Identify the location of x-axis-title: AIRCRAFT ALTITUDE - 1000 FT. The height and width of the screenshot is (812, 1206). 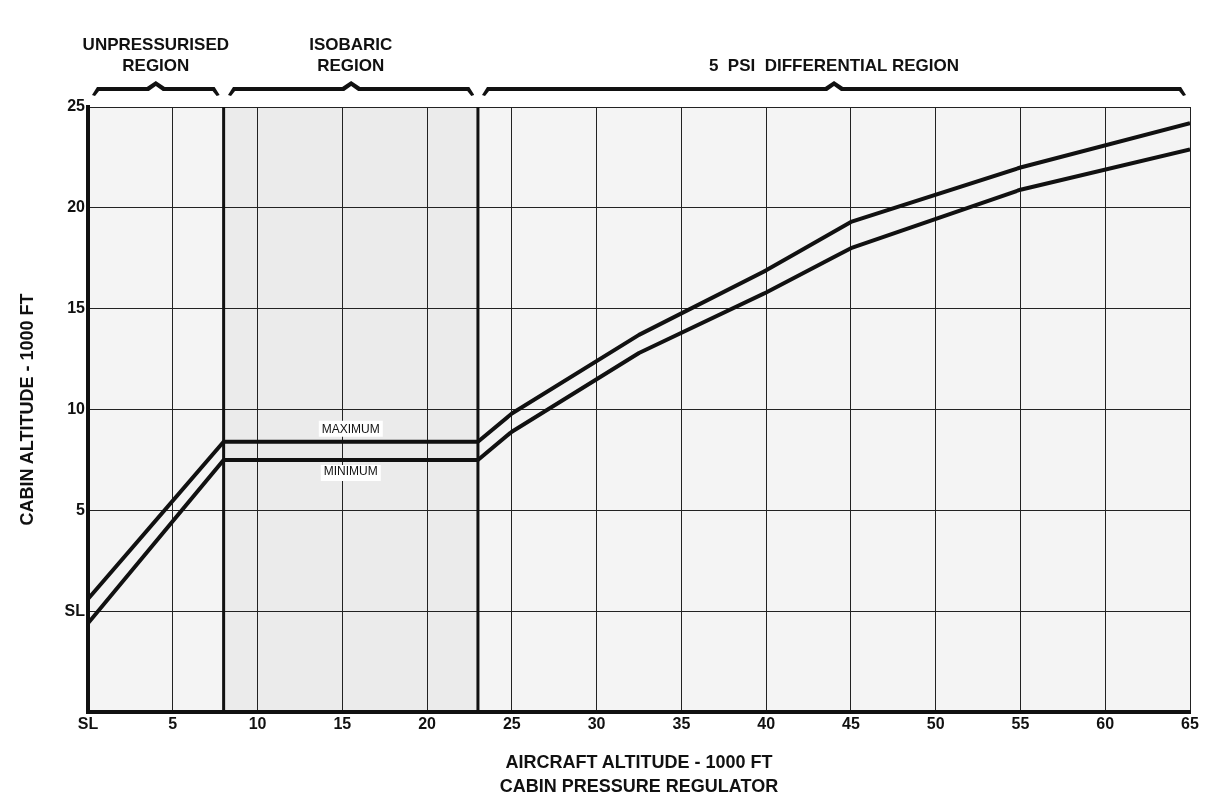
(639, 761).